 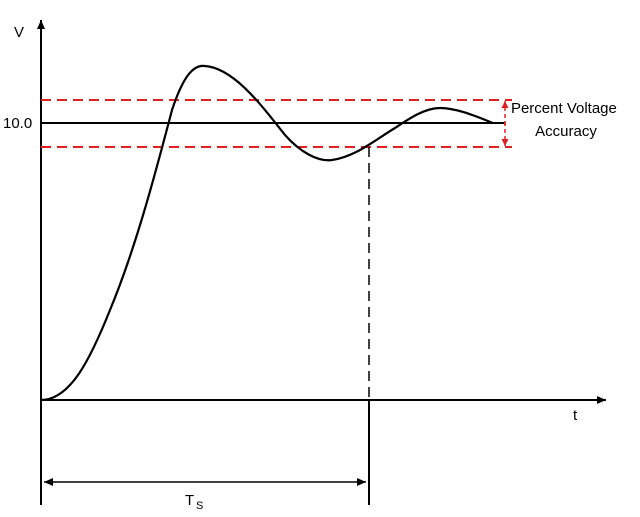 I want to click on x-axis-label: t, so click(x=575, y=415).